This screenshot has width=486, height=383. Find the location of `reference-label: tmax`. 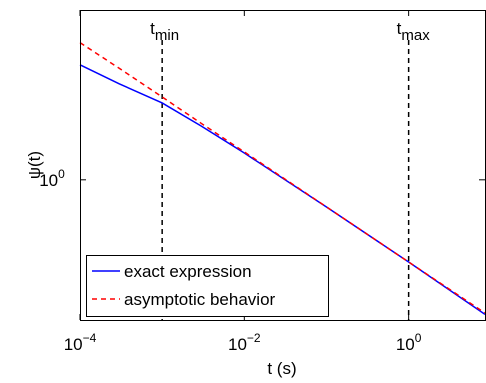

reference-label: tmax is located at coordinates (414, 31).